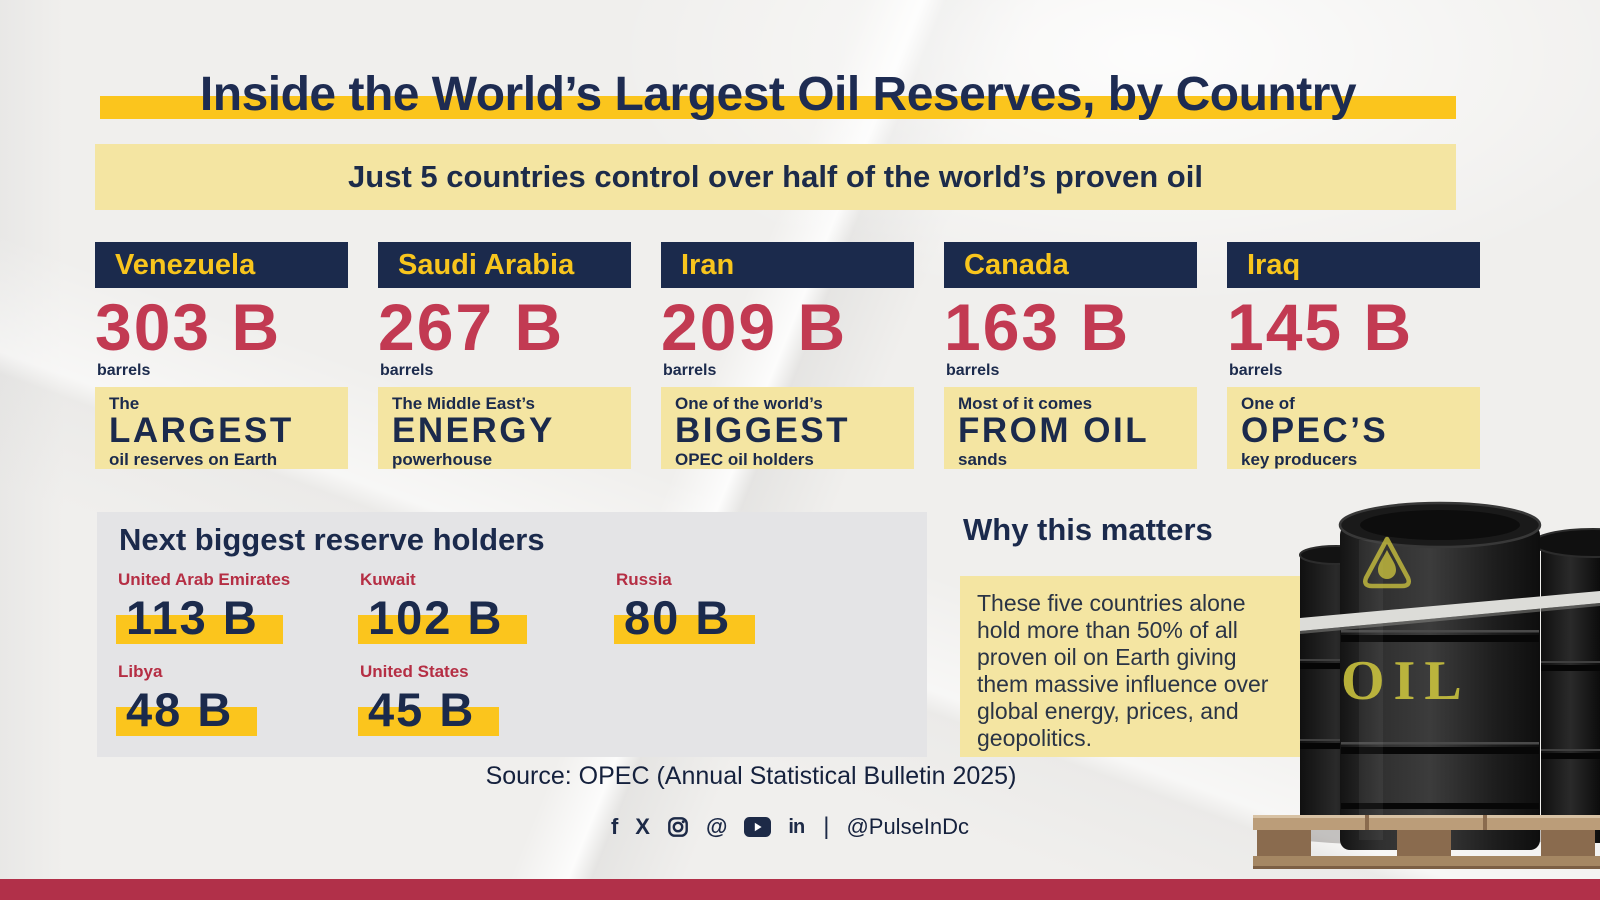 This screenshot has height=900, width=1600. What do you see at coordinates (644, 579) in the screenshot?
I see `entry-country: Russia` at bounding box center [644, 579].